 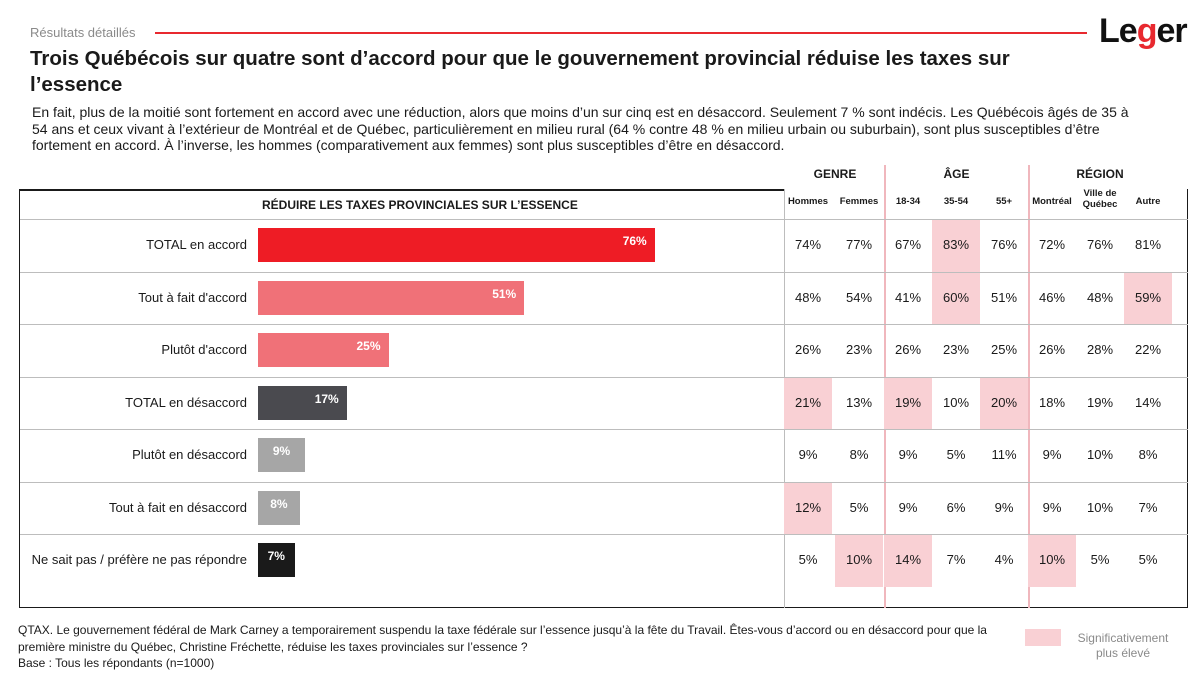 What do you see at coordinates (456, 245) in the screenshot?
I see `bar-total-accord` at bounding box center [456, 245].